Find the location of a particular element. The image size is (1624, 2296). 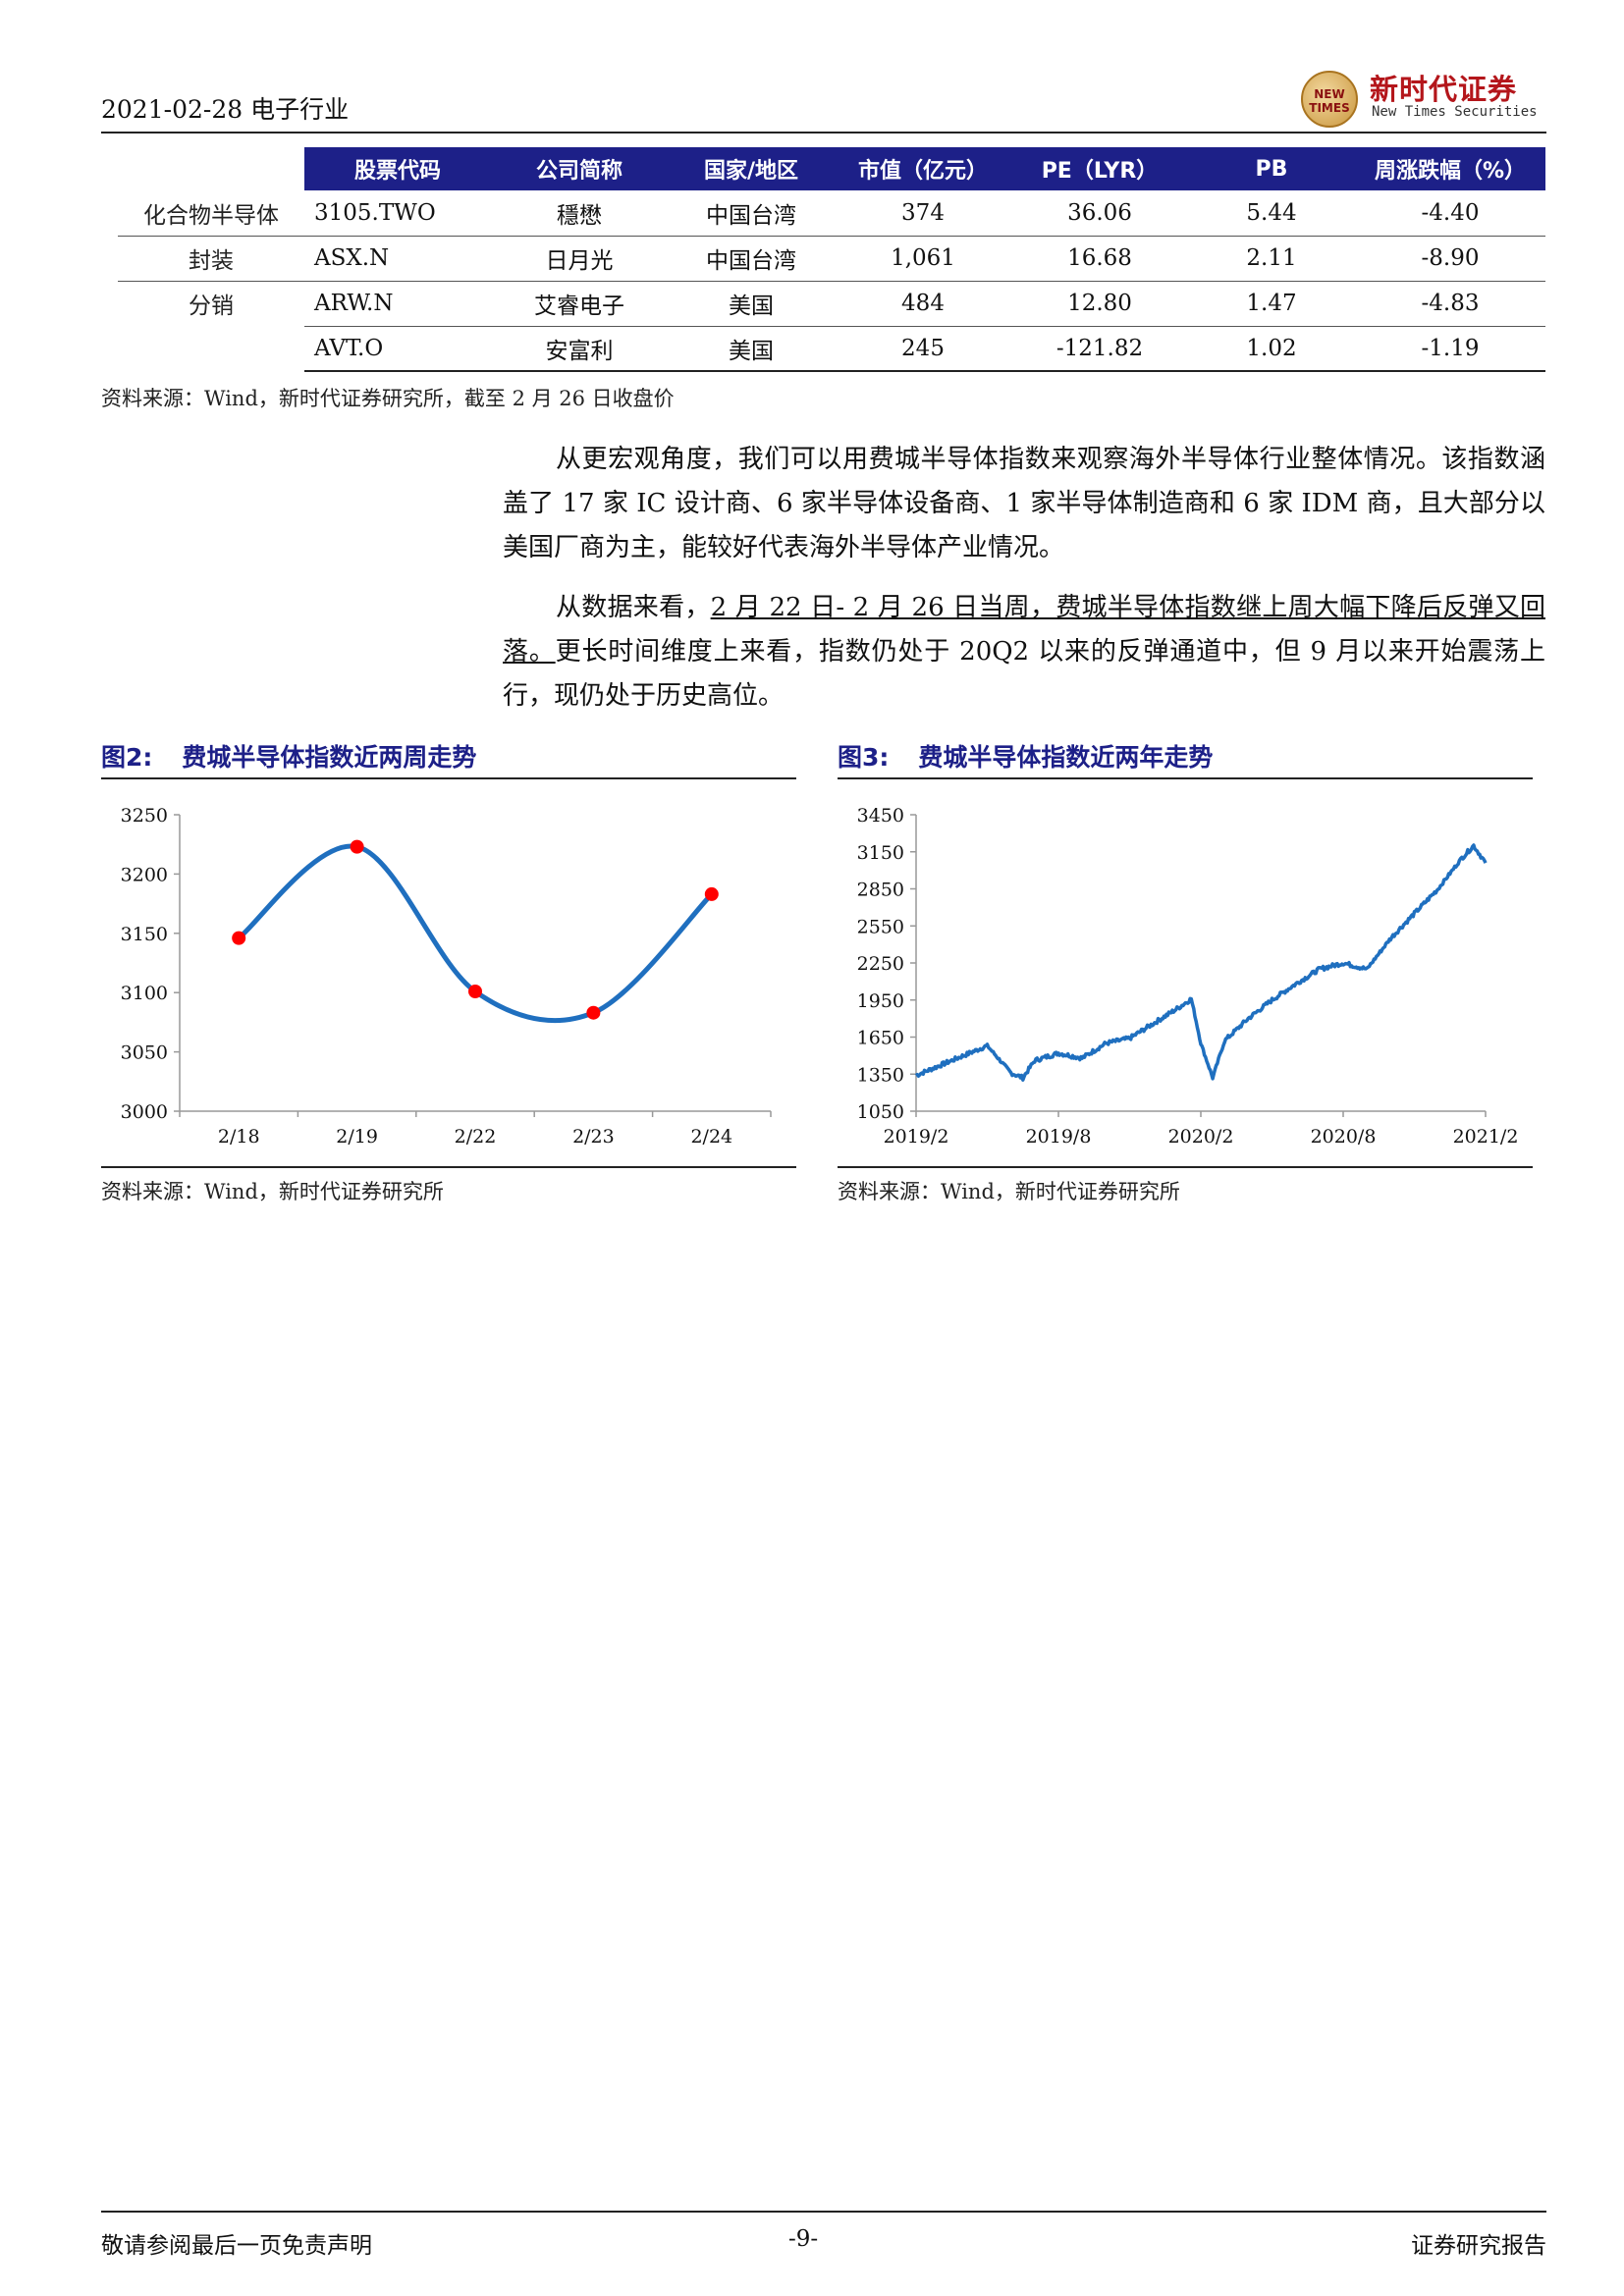

table-cell-mcap: 374 is located at coordinates (923, 214).